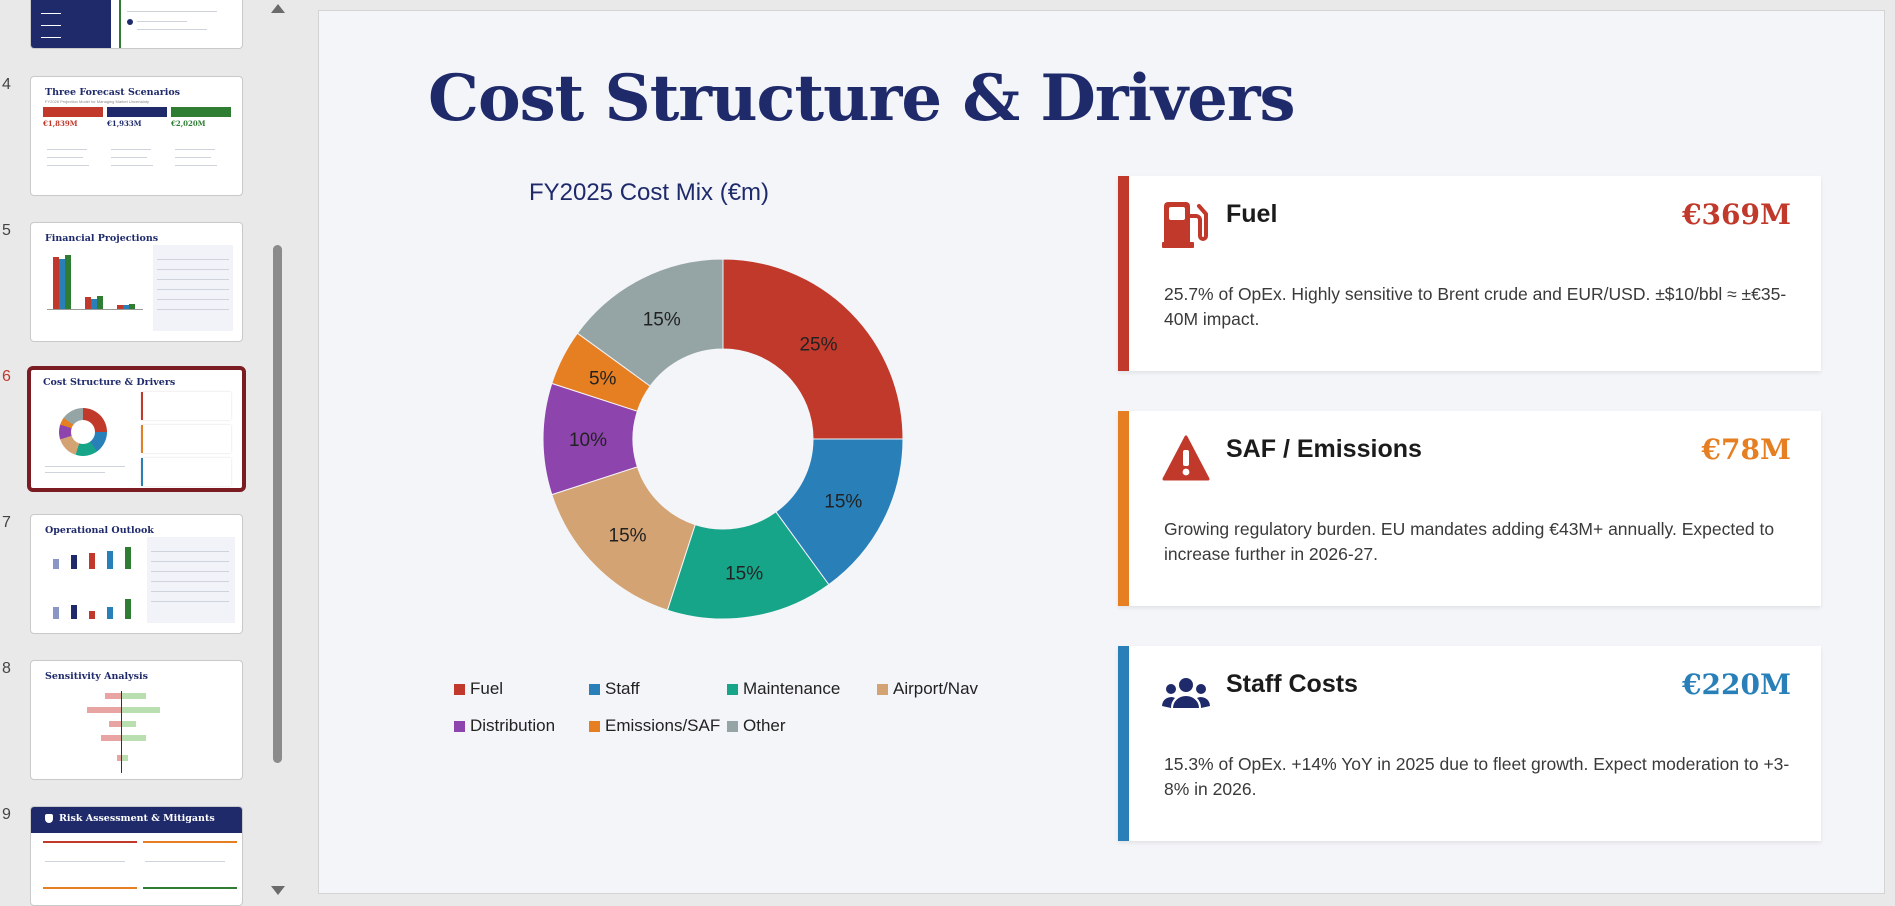 The image size is (1895, 906). What do you see at coordinates (792, 688) in the screenshot?
I see `legend-label: Maintenance` at bounding box center [792, 688].